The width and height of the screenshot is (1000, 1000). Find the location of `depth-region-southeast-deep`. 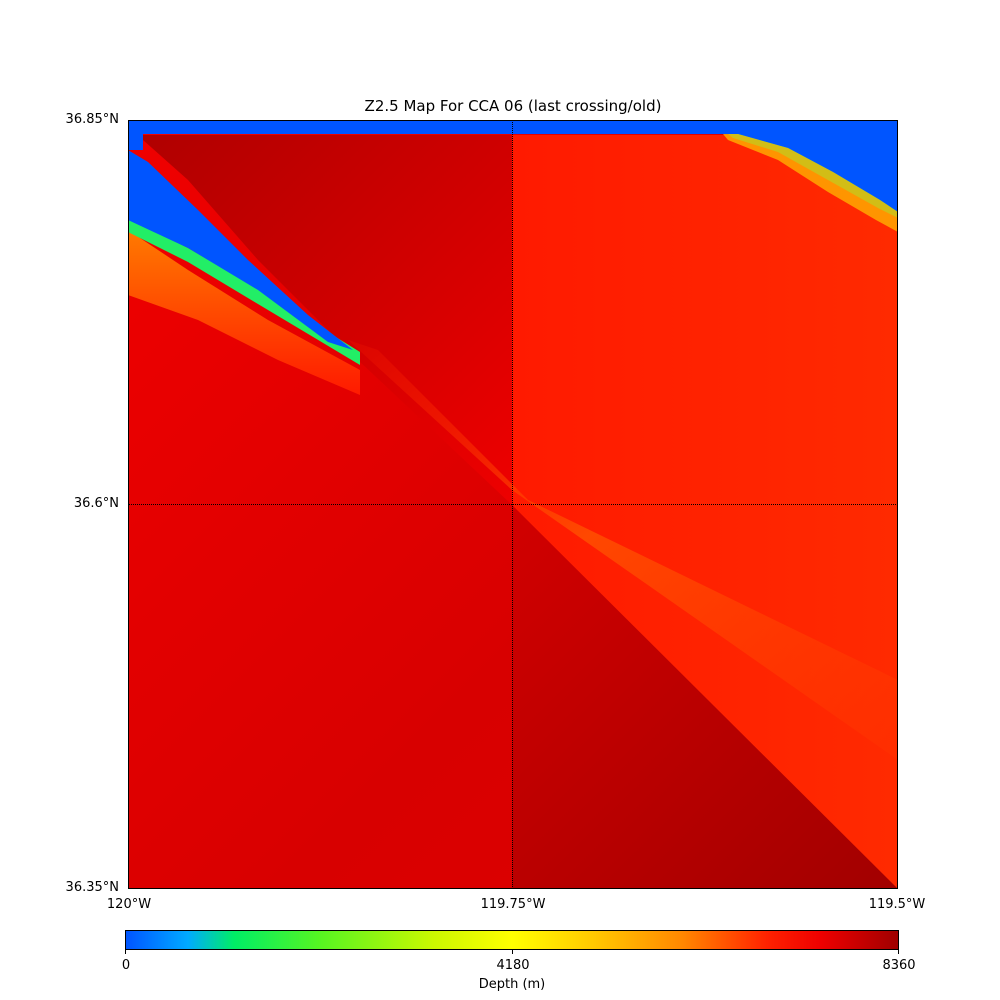

depth-region-southeast-deep is located at coordinates (705, 697).